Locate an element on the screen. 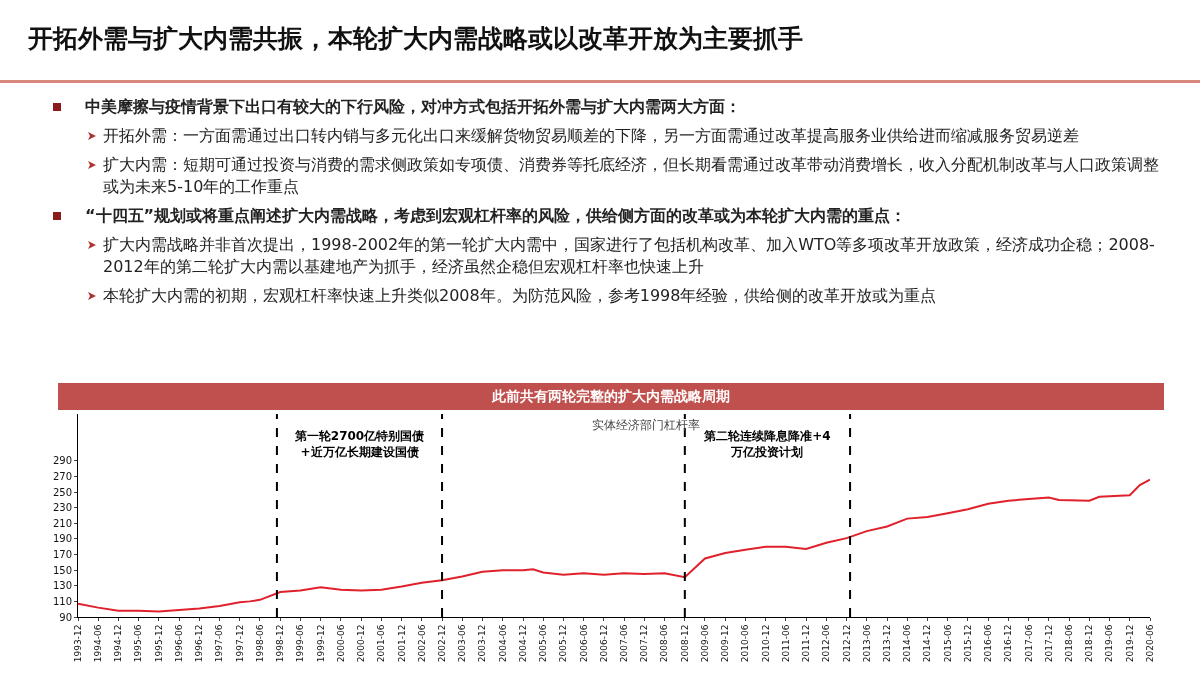 The image size is (1200, 675). x-tick-label: 2007-06 is located at coordinates (623, 643).